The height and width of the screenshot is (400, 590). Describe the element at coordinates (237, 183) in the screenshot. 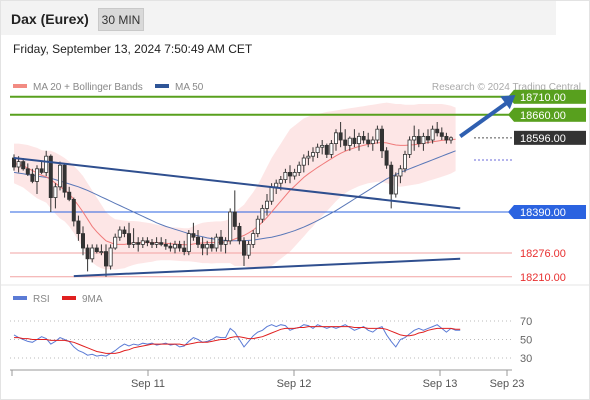

I see `trendline-upper-channel` at that location.